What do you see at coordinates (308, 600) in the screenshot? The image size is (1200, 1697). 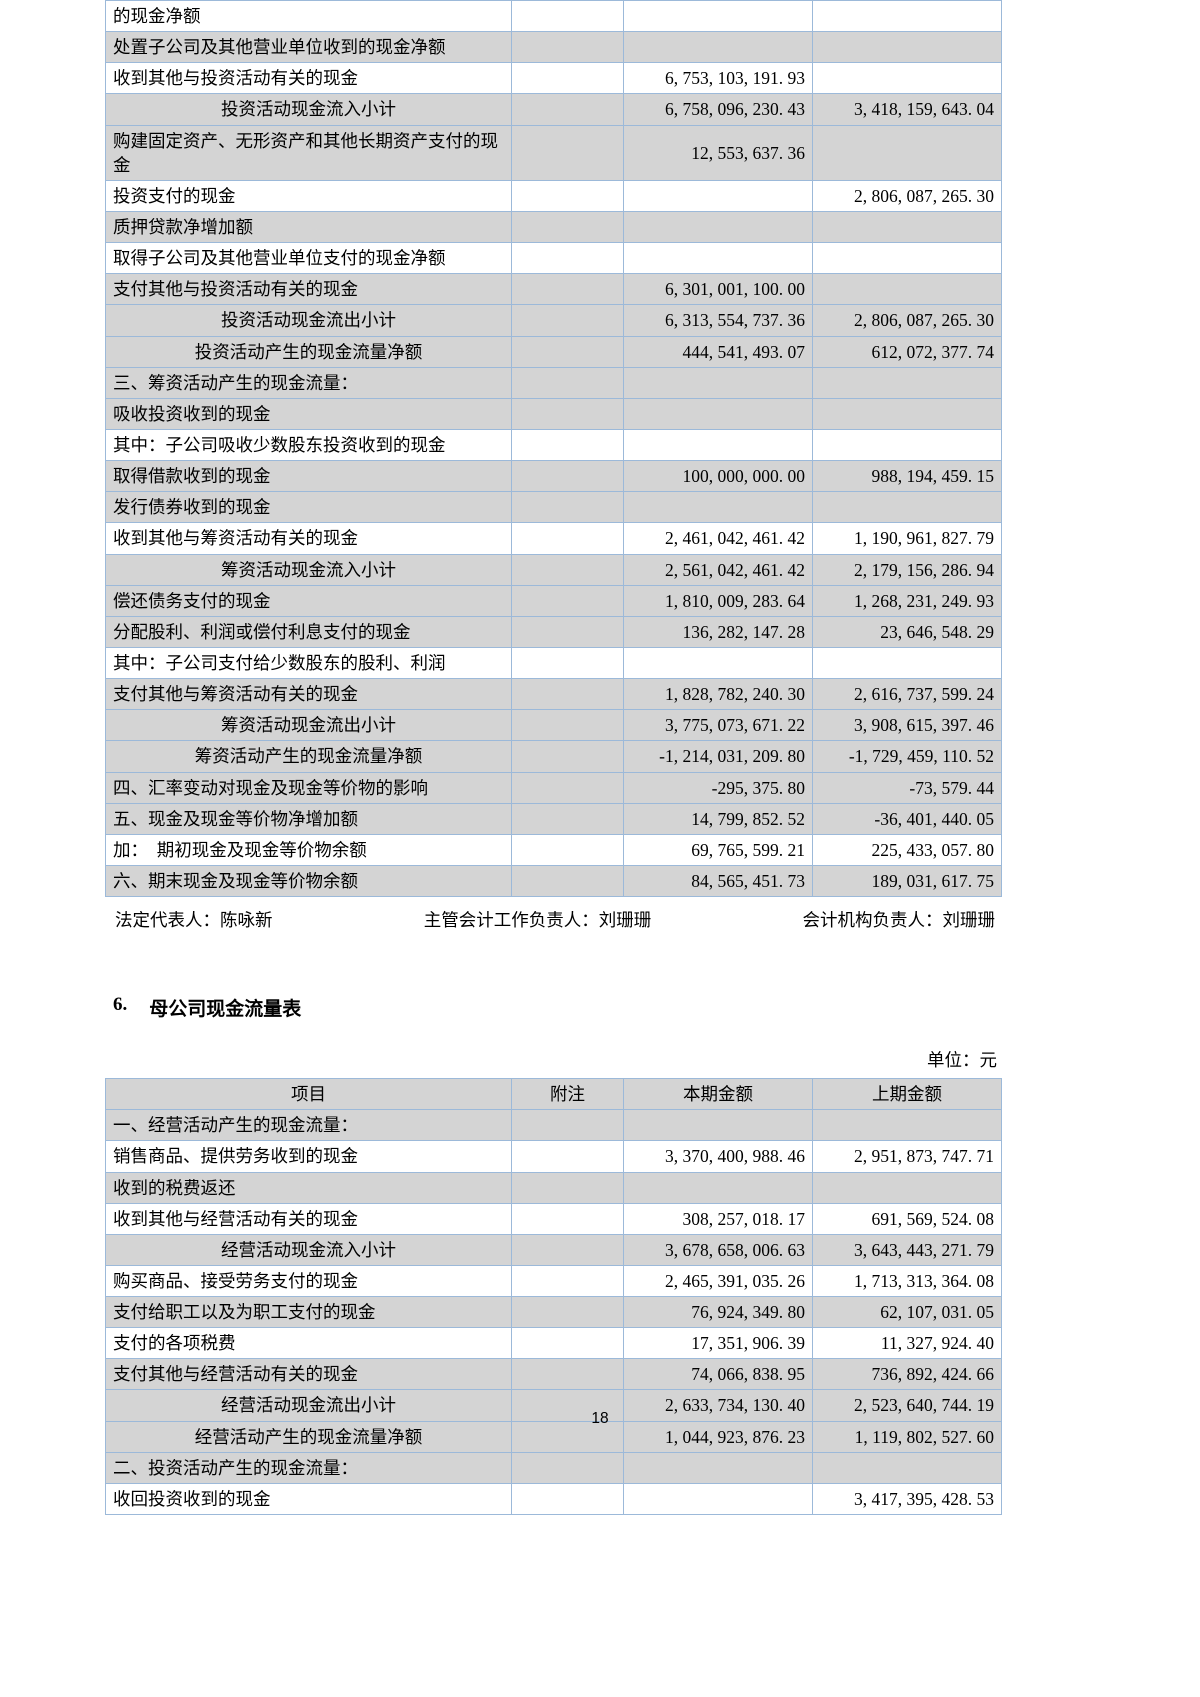 I see `row-item-label: 偿还债务支付的现金` at bounding box center [308, 600].